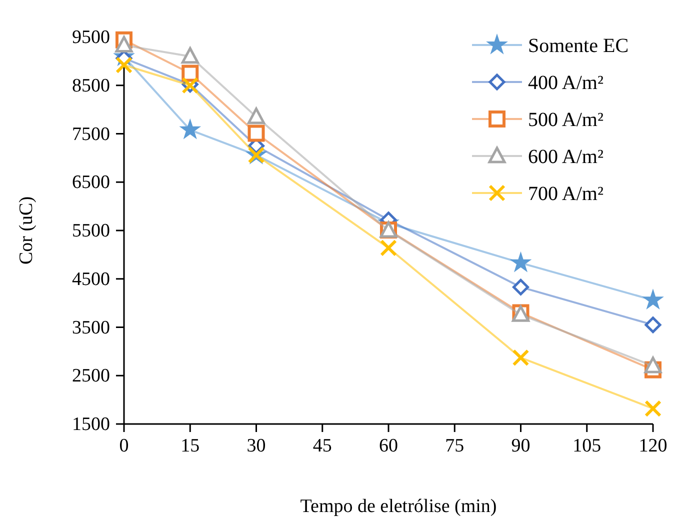 The image size is (676, 521). What do you see at coordinates (520, 445) in the screenshot?
I see `x-tick-label: 90` at bounding box center [520, 445].